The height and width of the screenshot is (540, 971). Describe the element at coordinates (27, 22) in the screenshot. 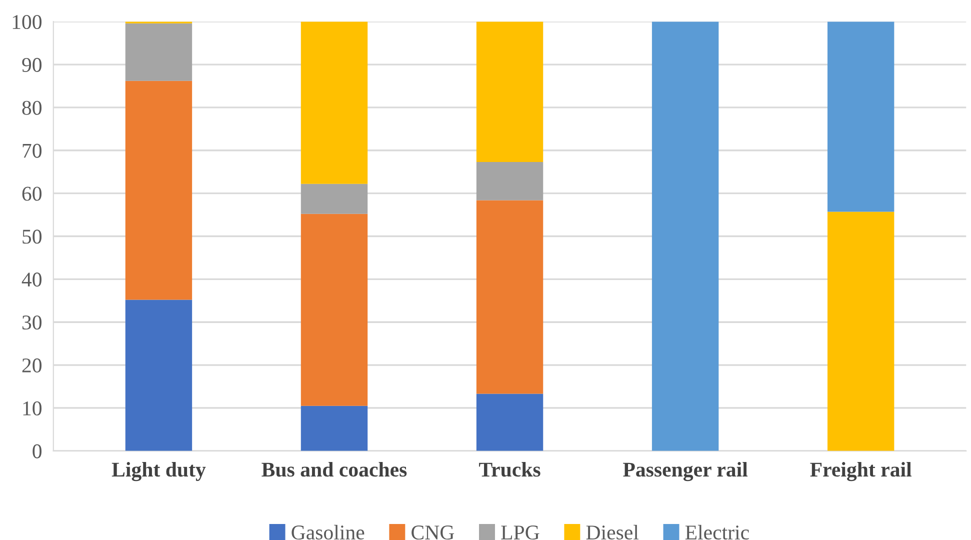

I see `y-tick-label: 100` at that location.